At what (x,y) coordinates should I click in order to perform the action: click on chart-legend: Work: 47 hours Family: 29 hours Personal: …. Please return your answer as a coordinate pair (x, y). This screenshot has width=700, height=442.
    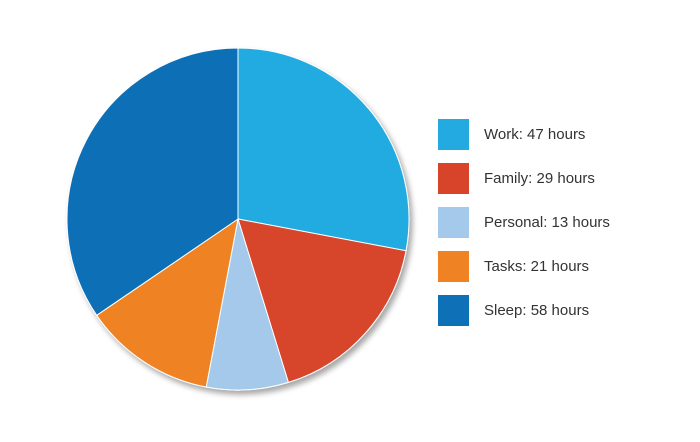
    Looking at the image, I should click on (524, 222).